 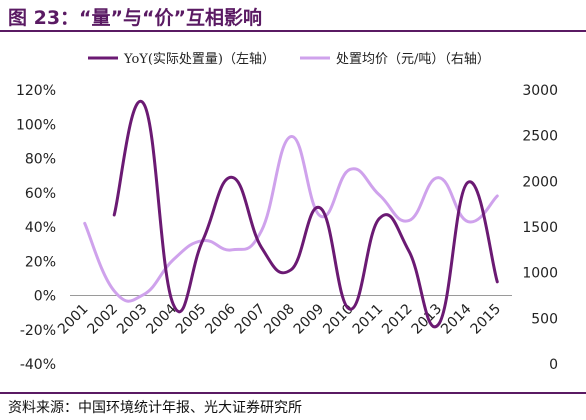 I want to click on right-tick-label: 2000, so click(x=540, y=182).